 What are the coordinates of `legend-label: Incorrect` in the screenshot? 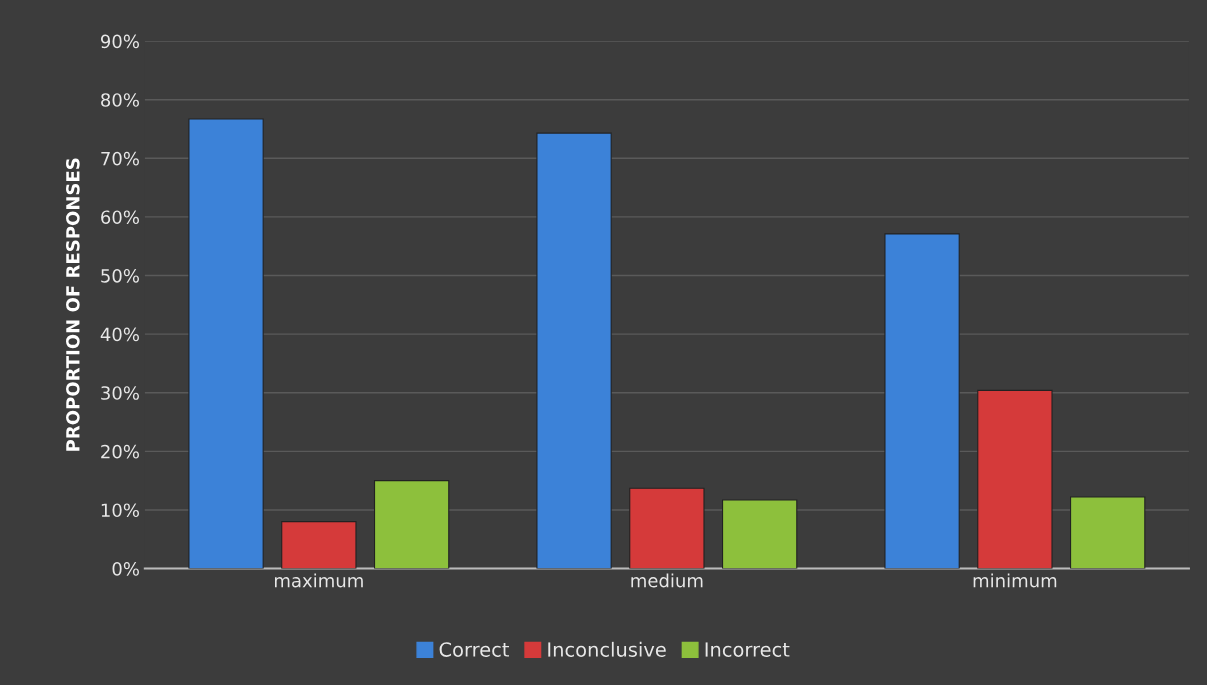 It's located at (747, 649).